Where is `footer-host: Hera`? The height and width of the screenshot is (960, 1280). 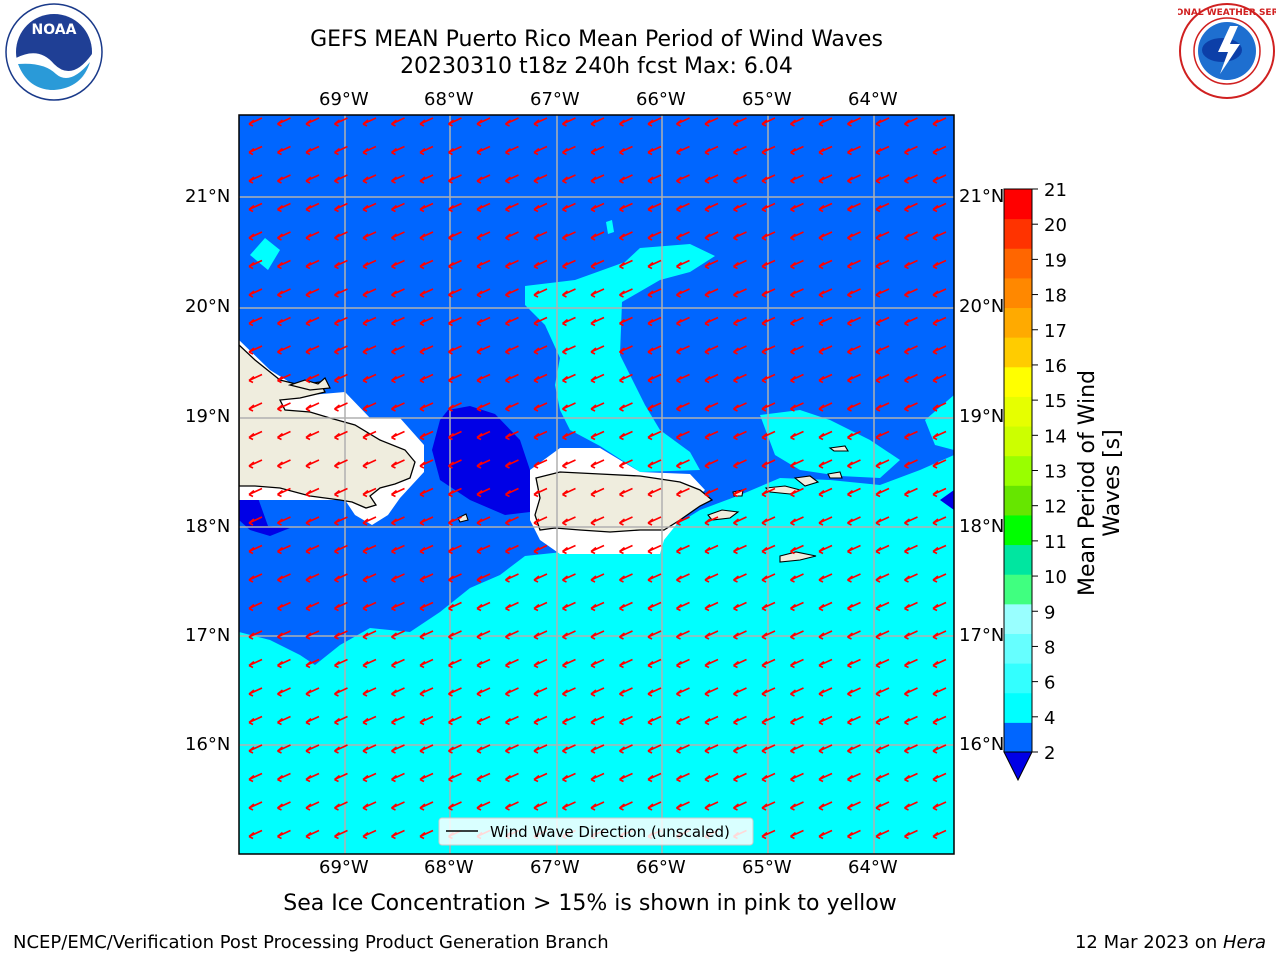
footer-host: Hera is located at coordinates (1244, 942).